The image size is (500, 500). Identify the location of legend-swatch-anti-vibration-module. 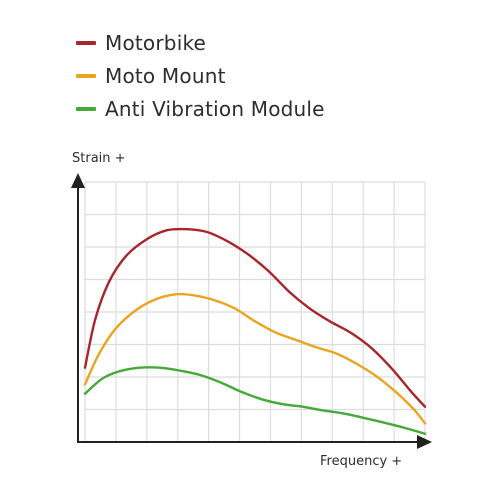
(86, 109).